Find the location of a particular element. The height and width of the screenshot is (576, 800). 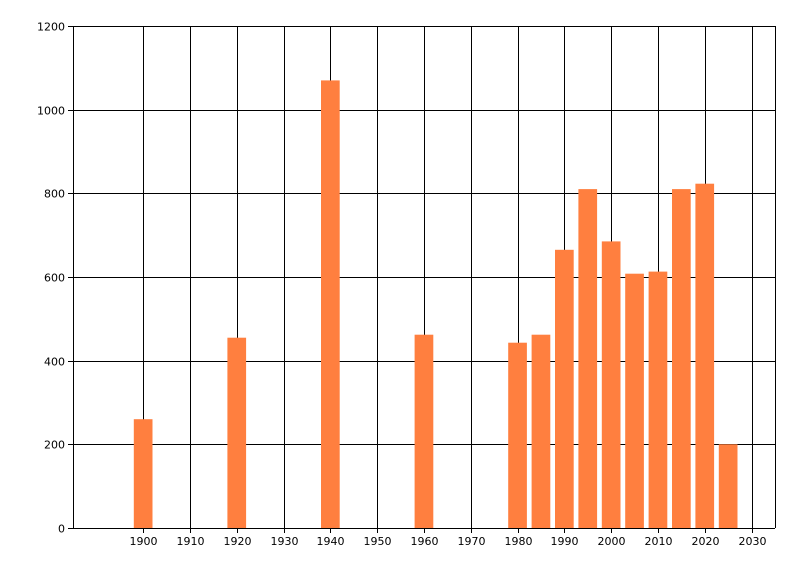

x-tick-label-1960: 1960 is located at coordinates (425, 541).